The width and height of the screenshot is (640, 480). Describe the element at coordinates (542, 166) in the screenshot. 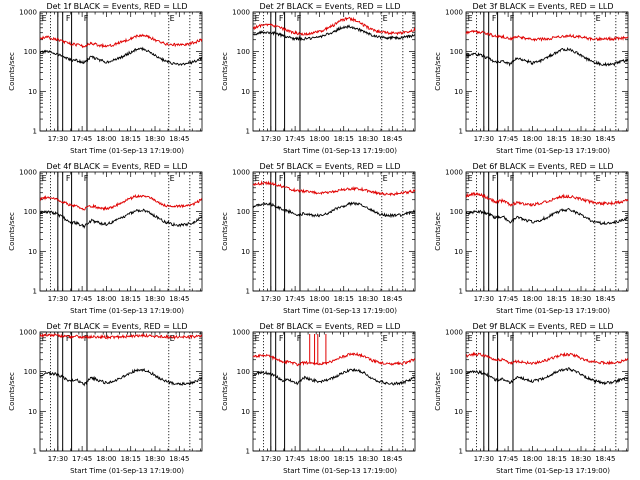

I see `chart-title: Det 6f BLACK = Events, RED = LLD` at that location.